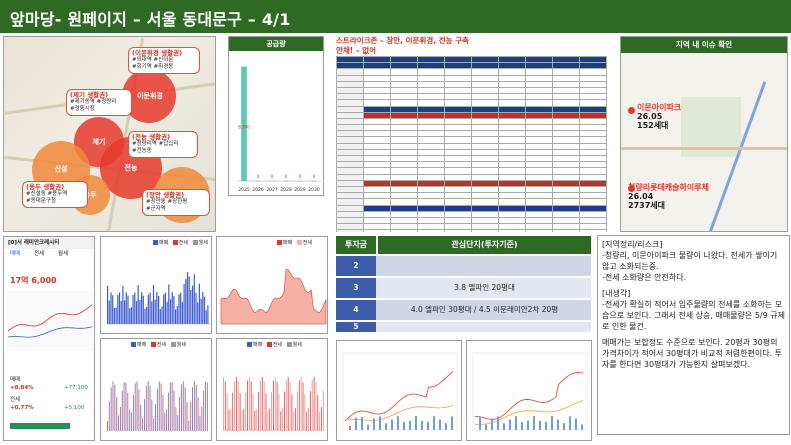 The height and width of the screenshot is (445, 791). I want to click on bottom-left-legend: 매매 전세 월세, so click(158, 345).